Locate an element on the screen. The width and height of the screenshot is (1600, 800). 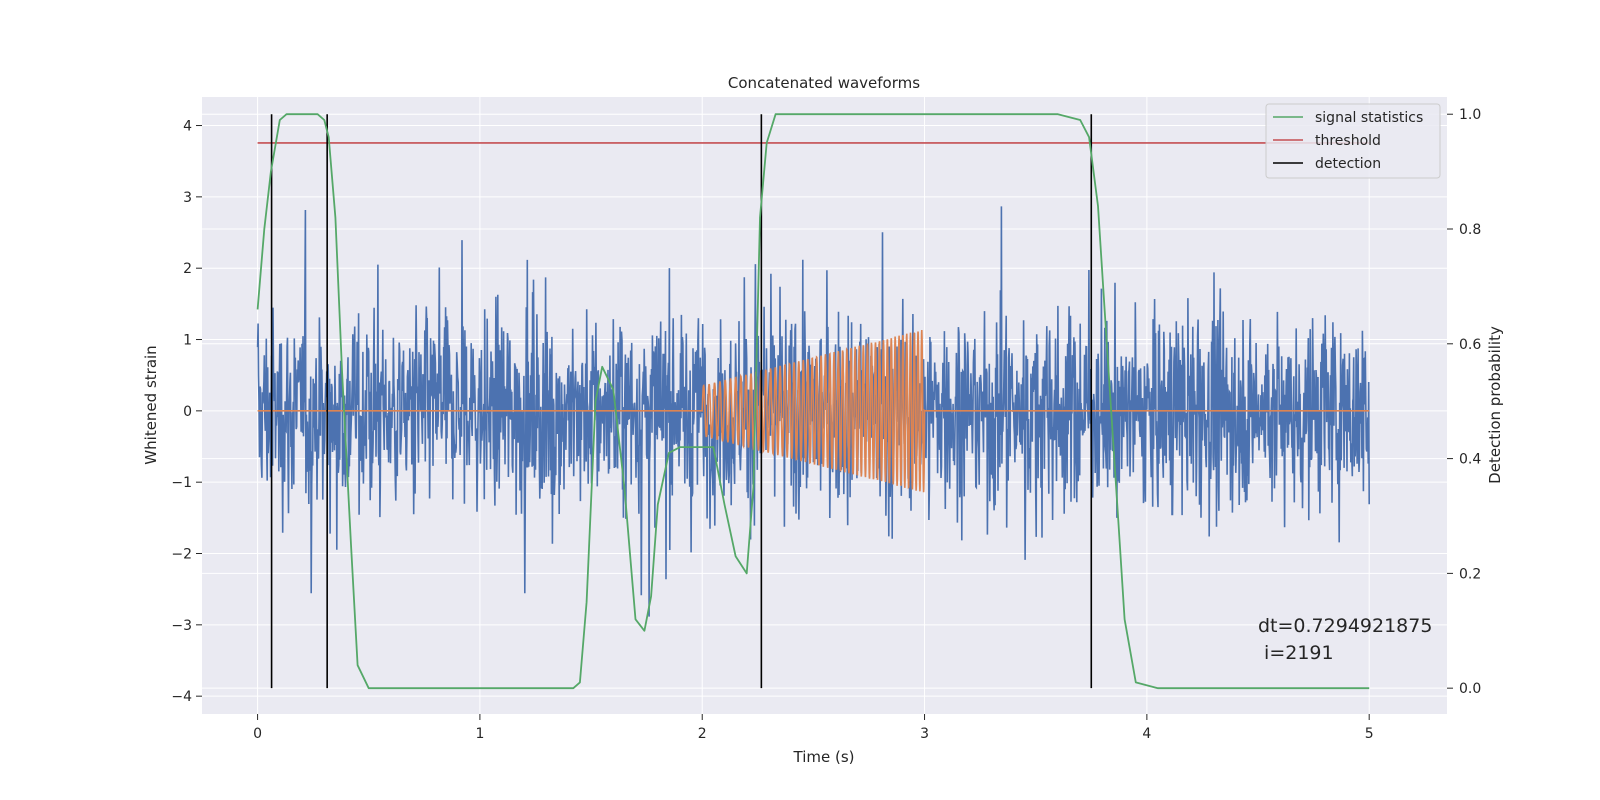
y2-tick-label: 0.0 is located at coordinates (1470, 689).